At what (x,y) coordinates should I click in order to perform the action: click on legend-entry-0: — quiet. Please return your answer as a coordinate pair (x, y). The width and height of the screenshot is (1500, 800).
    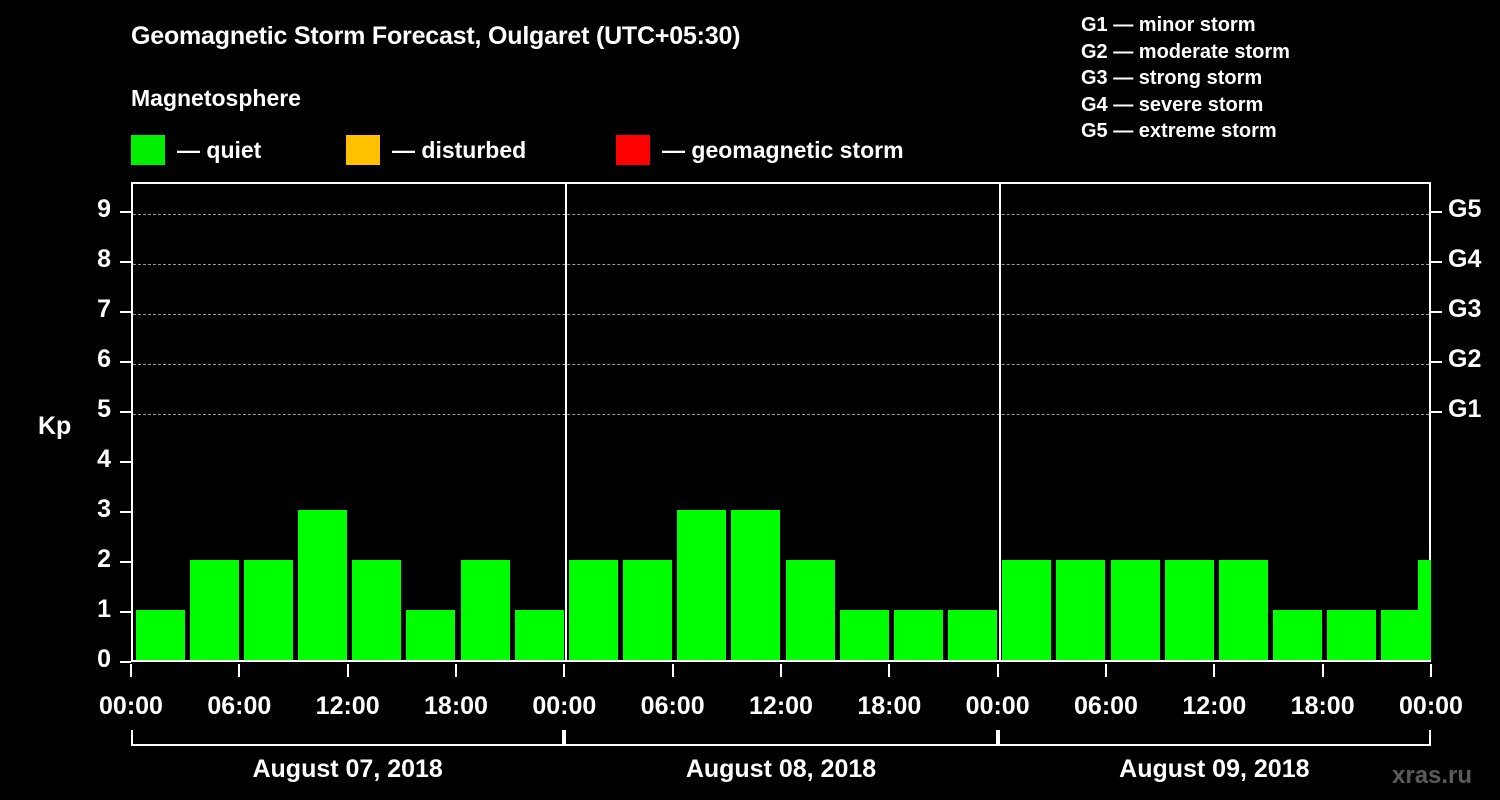
    Looking at the image, I should click on (196, 150).